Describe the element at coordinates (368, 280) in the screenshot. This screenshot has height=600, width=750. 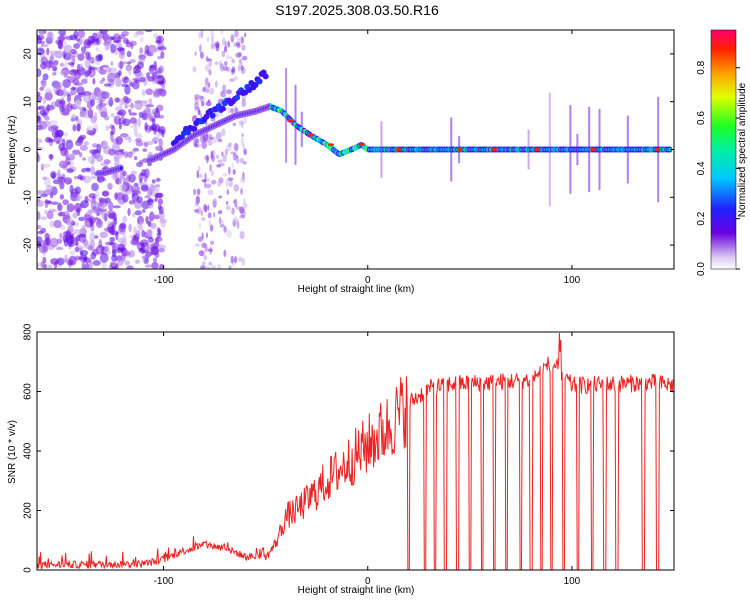
I see `spectrogram-x-tick-label: 0` at that location.